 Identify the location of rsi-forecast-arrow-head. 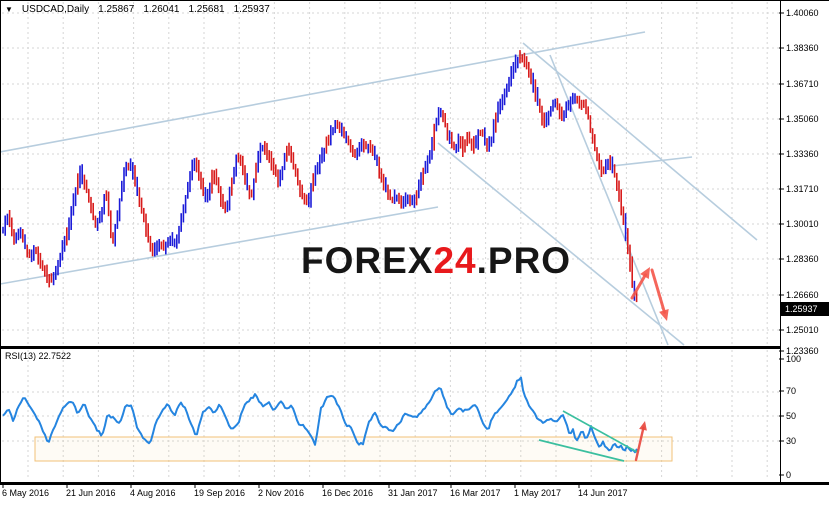
(643, 426).